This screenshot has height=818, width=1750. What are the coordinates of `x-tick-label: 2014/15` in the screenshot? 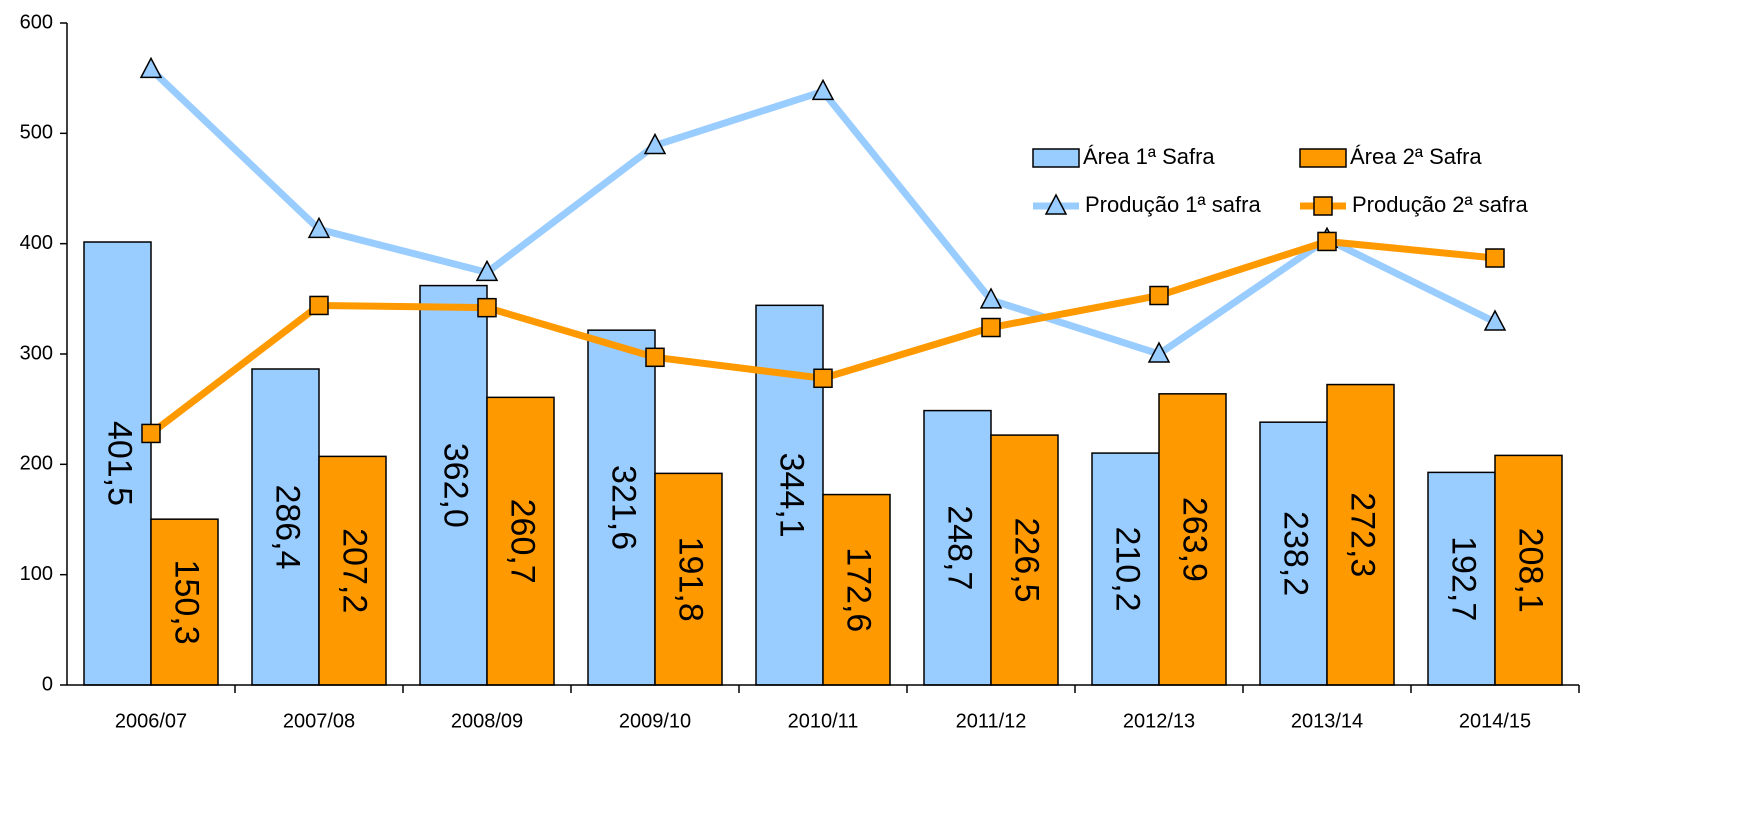 It's located at (1495, 721).